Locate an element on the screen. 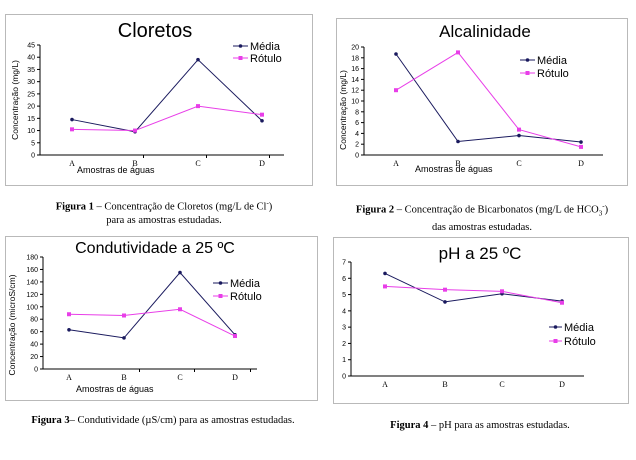 The width and height of the screenshot is (636, 460). caption-label: Figura 3 is located at coordinates (50, 420).